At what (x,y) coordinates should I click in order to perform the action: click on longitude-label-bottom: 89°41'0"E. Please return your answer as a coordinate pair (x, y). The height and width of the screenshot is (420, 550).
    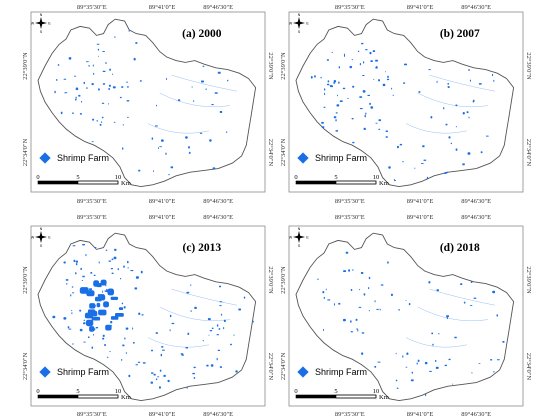
    Looking at the image, I should click on (420, 201).